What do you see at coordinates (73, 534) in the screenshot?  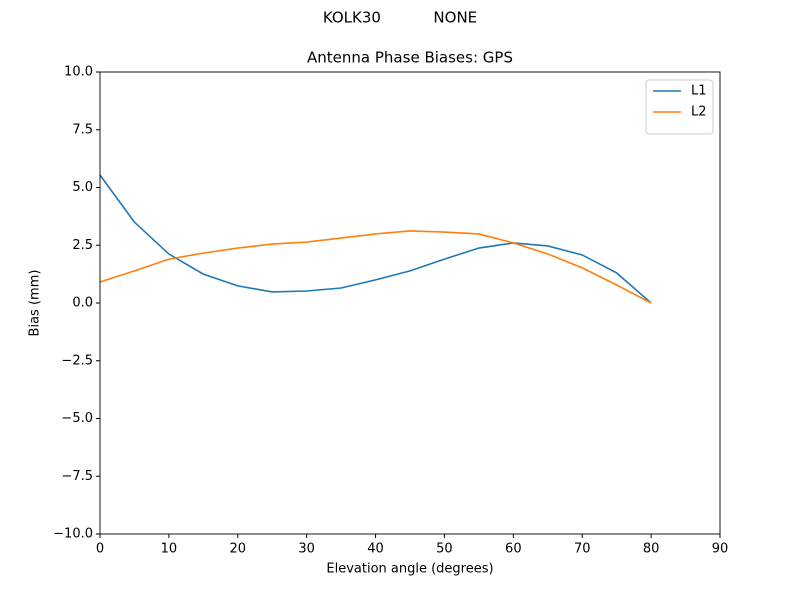 I see `y-tick-label: −10.0` at bounding box center [73, 534].